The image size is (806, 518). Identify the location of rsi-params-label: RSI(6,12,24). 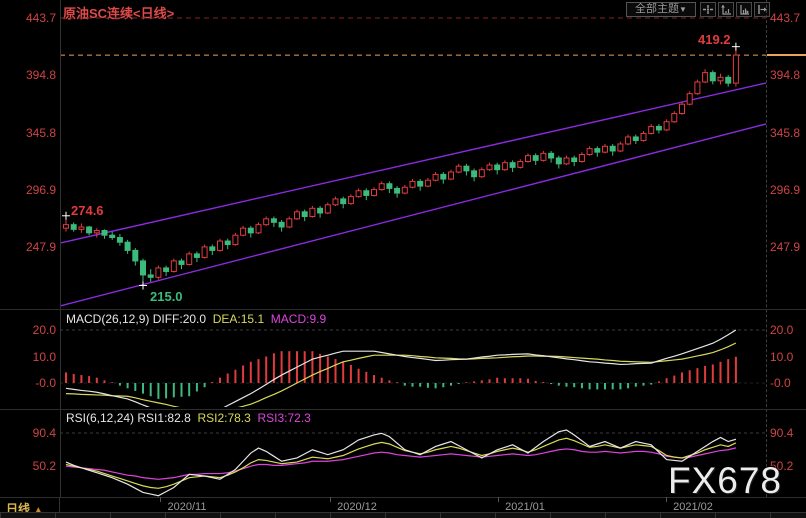
(100, 418).